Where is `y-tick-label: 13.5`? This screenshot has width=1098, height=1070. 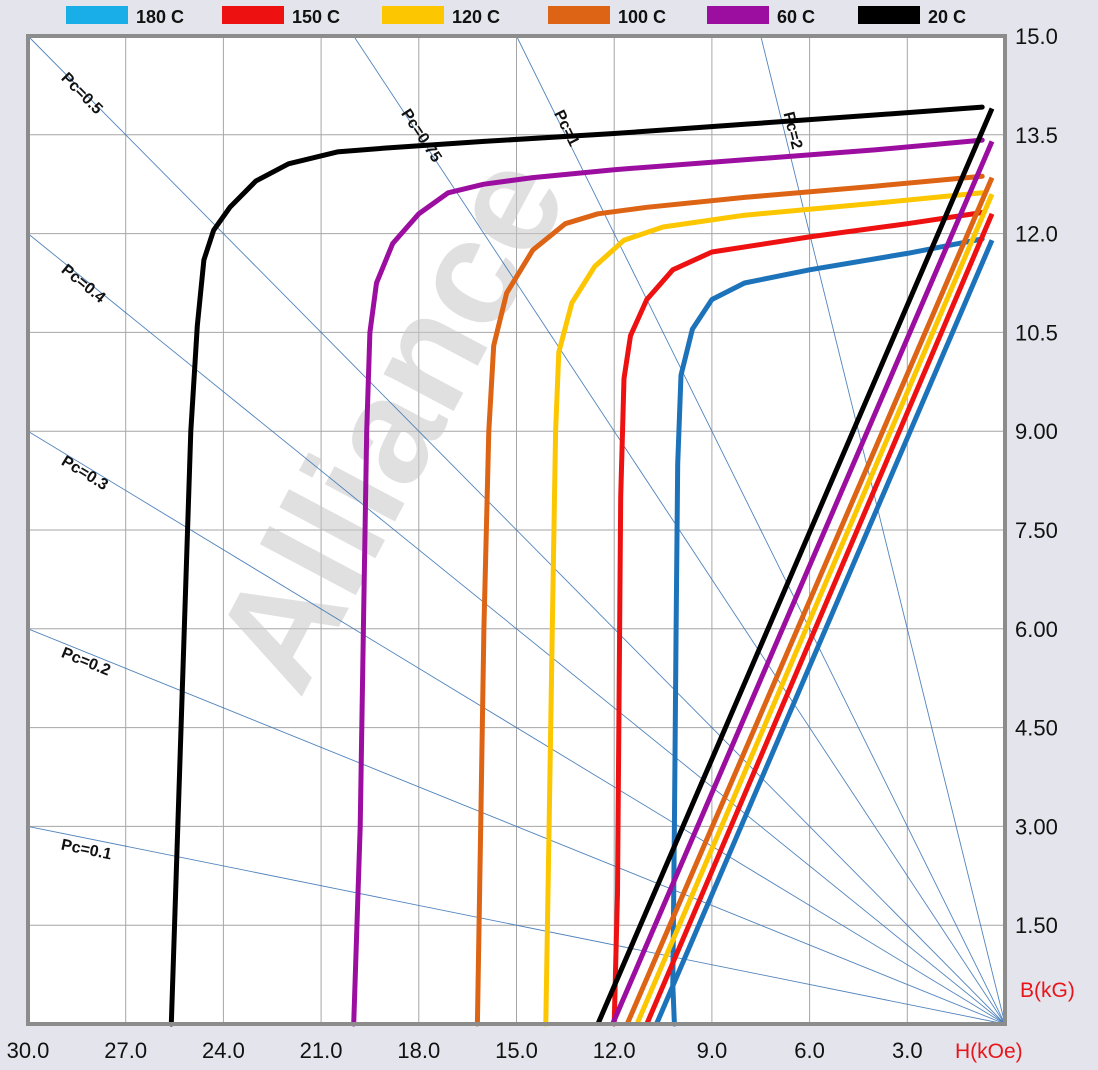
y-tick-label: 13.5 is located at coordinates (1036, 135).